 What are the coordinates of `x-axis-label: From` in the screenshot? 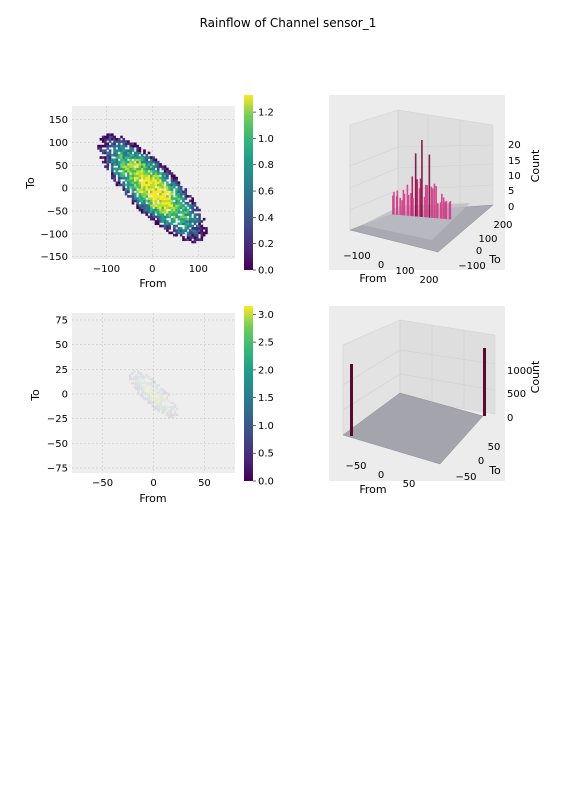 It's located at (372, 278).